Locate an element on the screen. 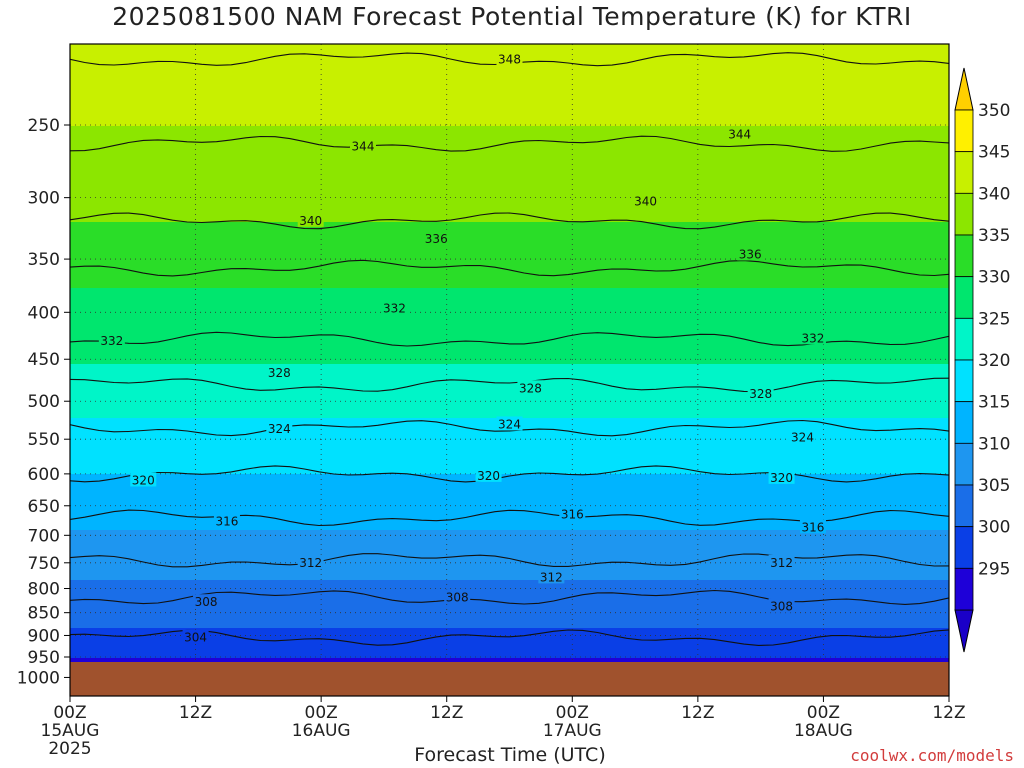  colorbar-label: 305 is located at coordinates (994, 486).